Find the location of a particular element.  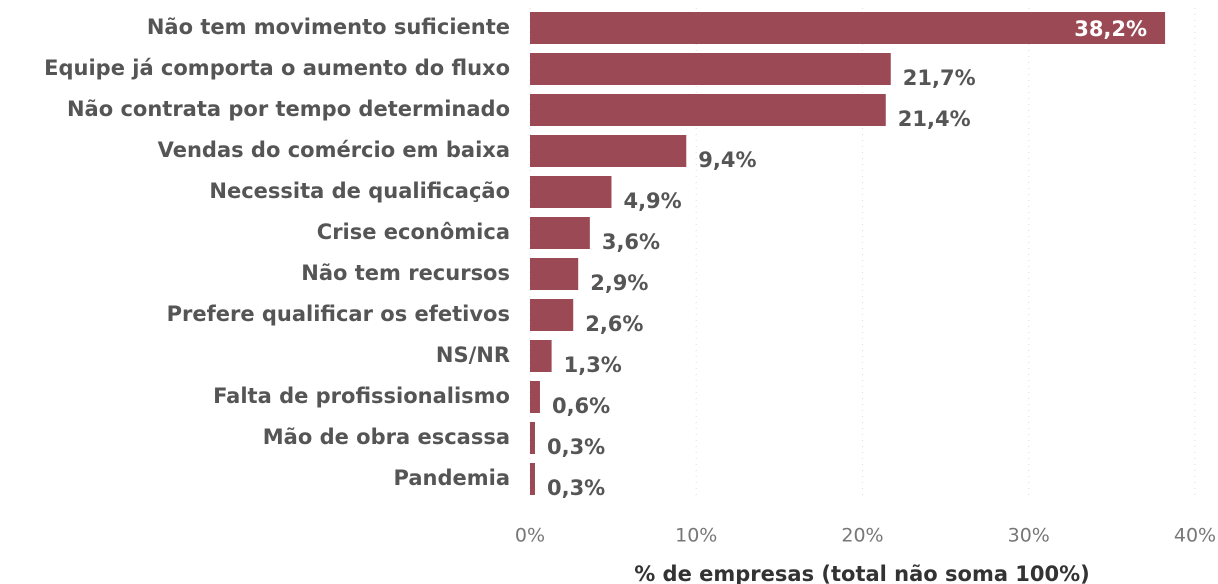

data-label: 21,4% is located at coordinates (934, 119).